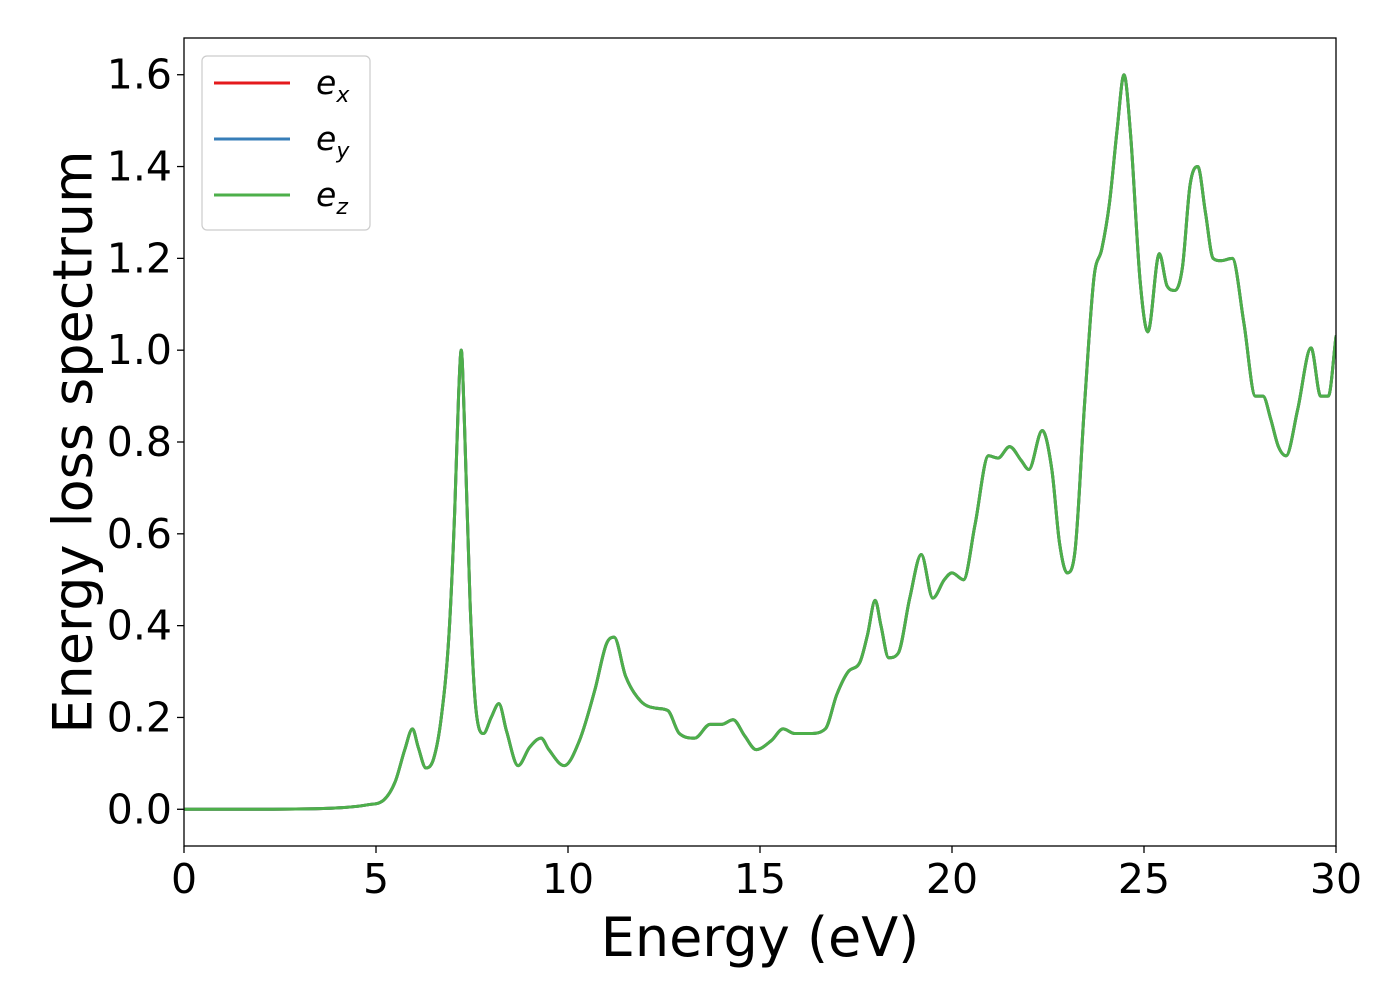 This screenshot has width=1400, height=1000. I want to click on x-tick-label: 25, so click(1144, 879).